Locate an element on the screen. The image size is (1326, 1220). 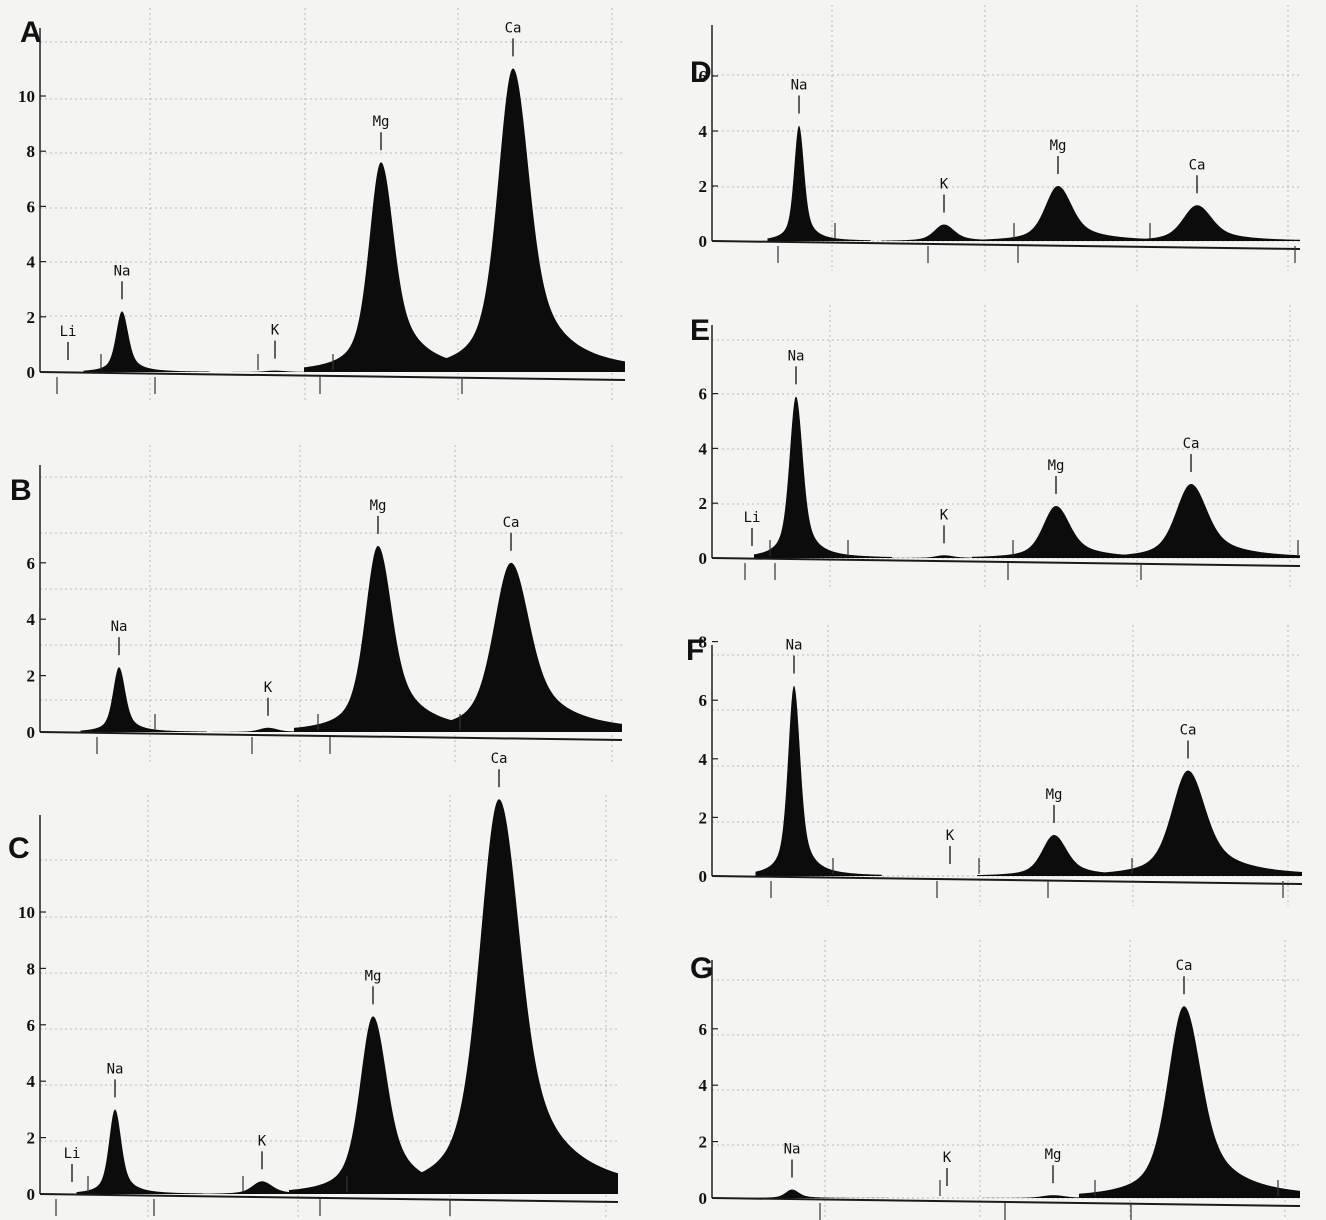
panel-letter: F is located at coordinates (695, 650).